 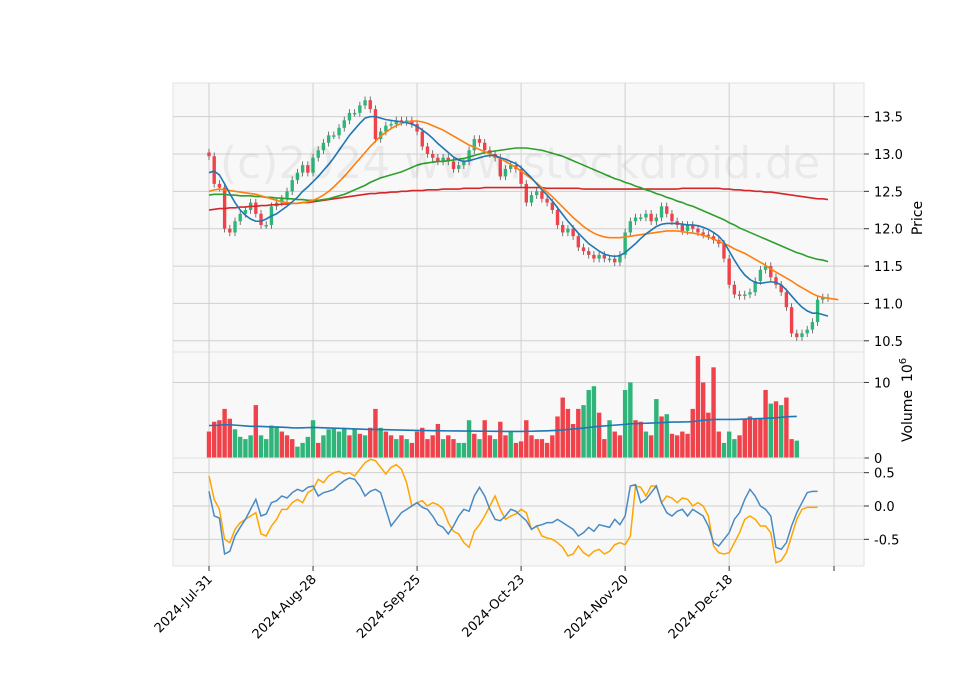 What do you see at coordinates (888, 267) in the screenshot?
I see `price-tick-label: 11.5` at bounding box center [888, 267].